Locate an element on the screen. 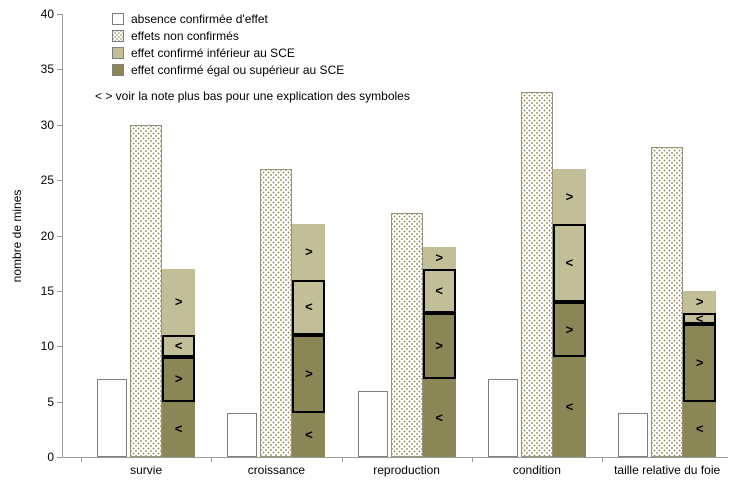  y-axis-line is located at coordinates (62, 236).